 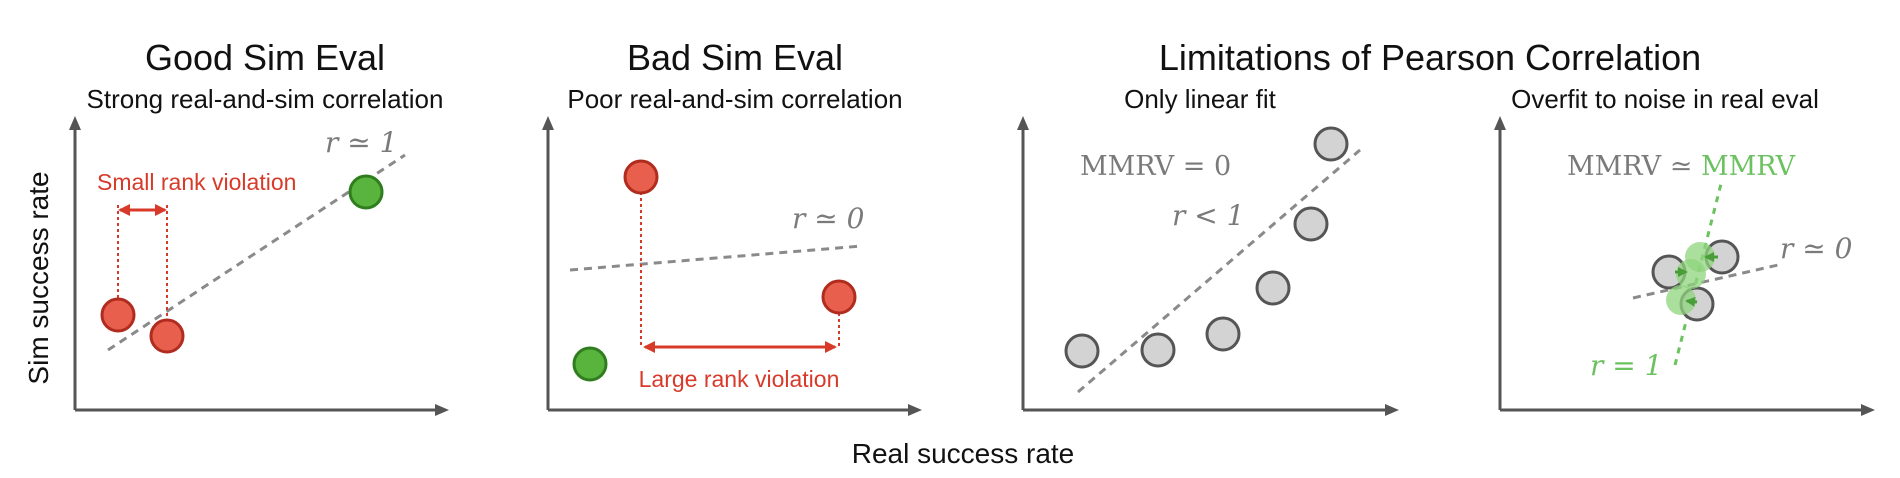 What do you see at coordinates (196, 182) in the screenshot?
I see `small-rank-violation-label: Small rank violation` at bounding box center [196, 182].